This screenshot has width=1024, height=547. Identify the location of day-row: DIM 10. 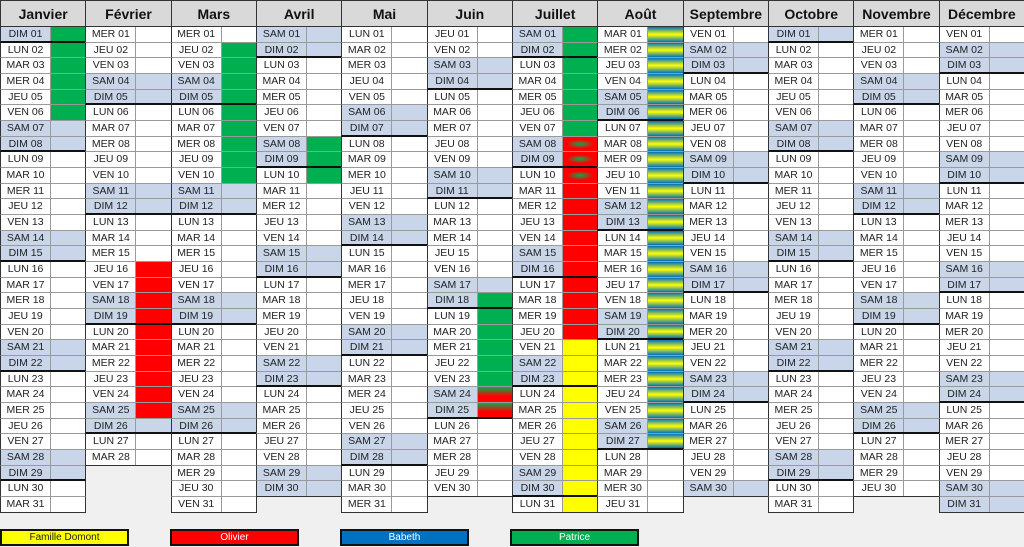
(981, 176).